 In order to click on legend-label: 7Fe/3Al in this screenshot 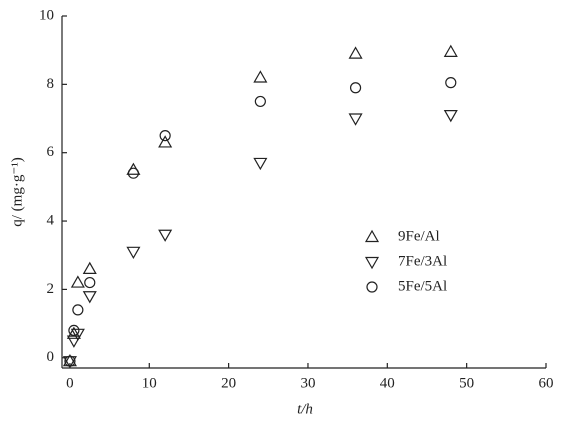, I will do `click(422, 261)`.